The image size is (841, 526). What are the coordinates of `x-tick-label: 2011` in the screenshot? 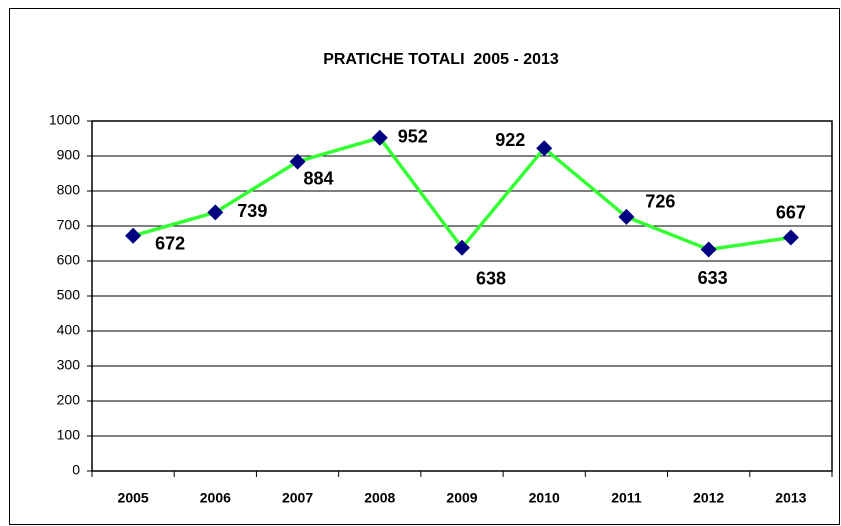 It's located at (626, 498).